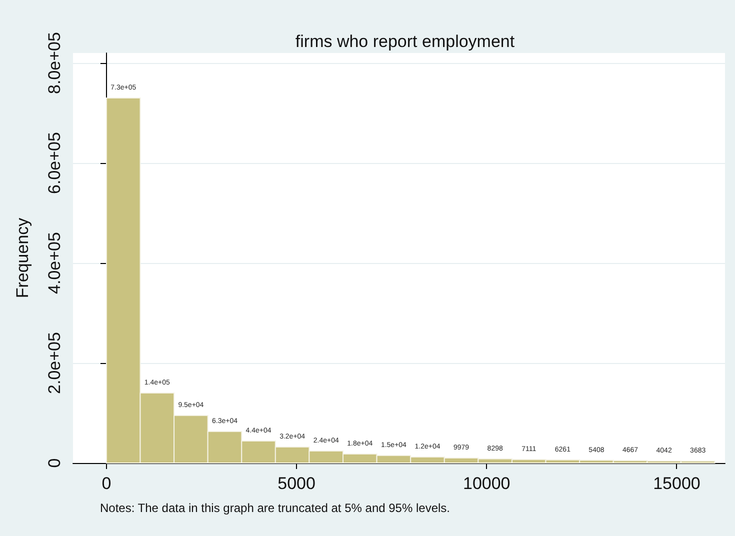 This screenshot has height=536, width=735. What do you see at coordinates (275, 508) in the screenshot?
I see `text: Notes: The data in this graph are truncated at 5% and 95% levels.` at bounding box center [275, 508].